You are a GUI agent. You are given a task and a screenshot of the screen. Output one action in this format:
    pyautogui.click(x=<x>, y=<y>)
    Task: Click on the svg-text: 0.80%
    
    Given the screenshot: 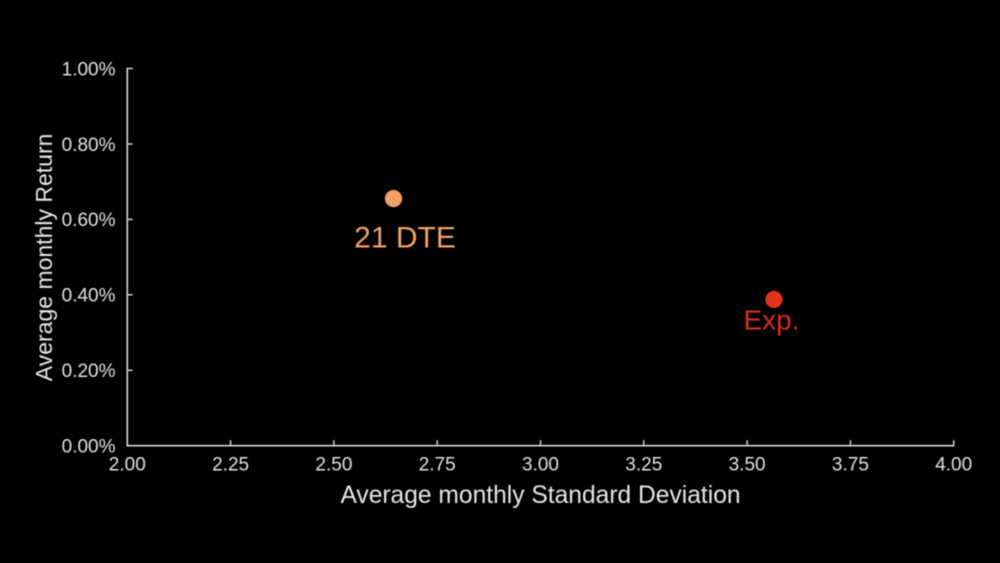 What is the action you would take?
    pyautogui.click(x=89, y=145)
    